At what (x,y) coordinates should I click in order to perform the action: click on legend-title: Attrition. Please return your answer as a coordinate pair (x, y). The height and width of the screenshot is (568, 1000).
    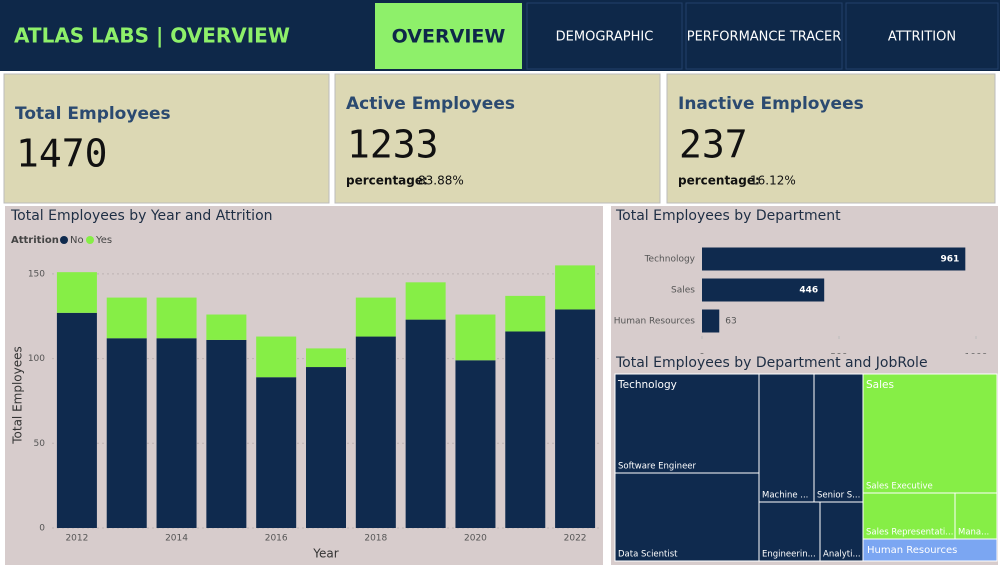
    Looking at the image, I should click on (35, 240).